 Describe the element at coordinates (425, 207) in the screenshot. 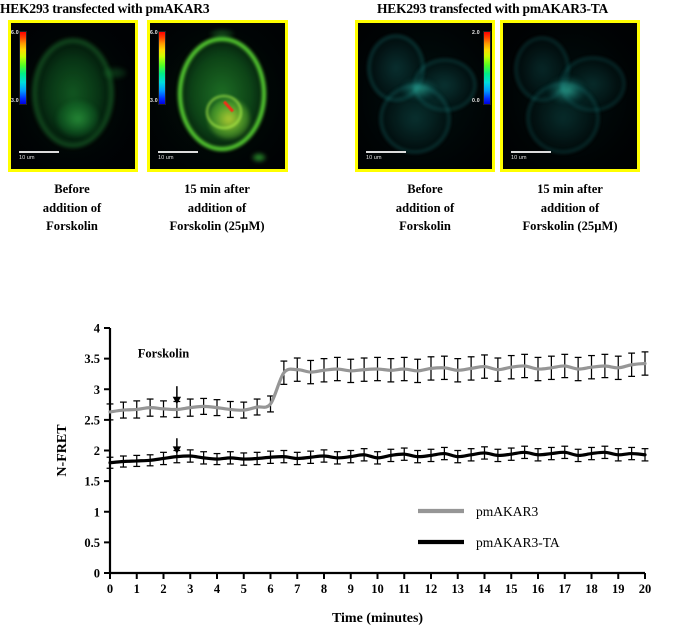

I see `caption-pmakar3ta-before: Before addition of Forskolin` at that location.